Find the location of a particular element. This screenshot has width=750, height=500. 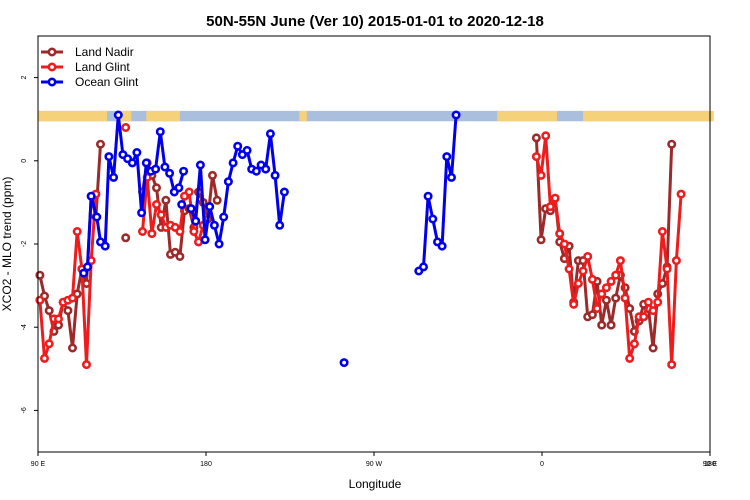

legend-label: Land Nadir is located at coordinates (104, 52).